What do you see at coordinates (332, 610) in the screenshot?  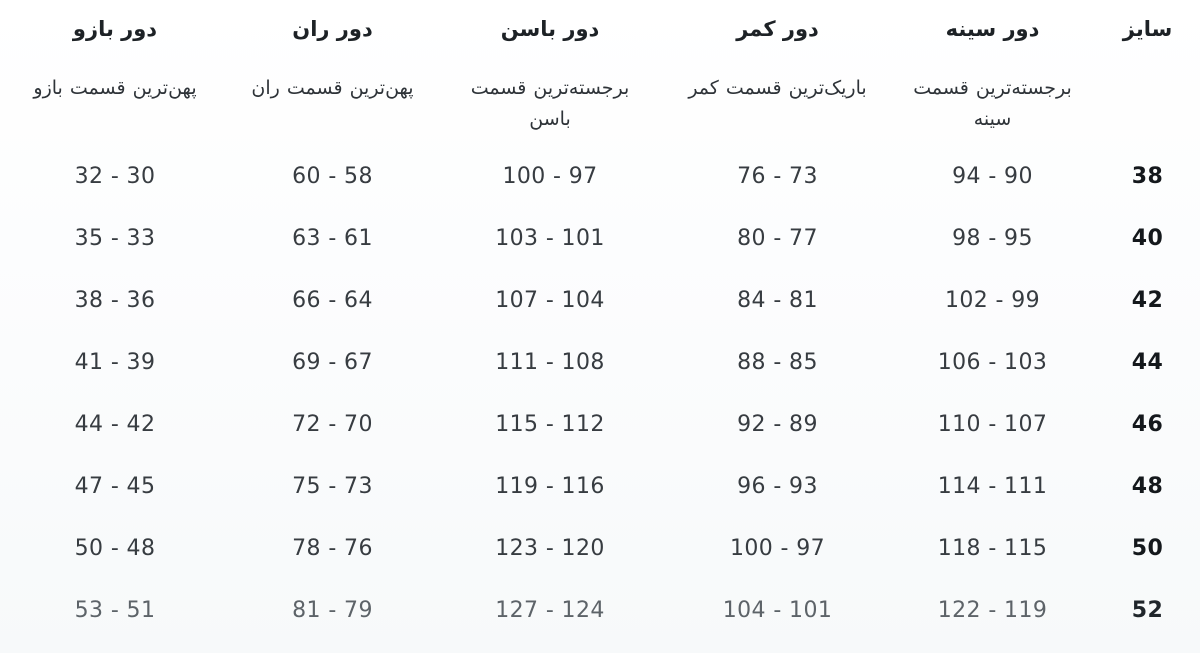 I see `cell-thigh: 81 - 79` at bounding box center [332, 610].